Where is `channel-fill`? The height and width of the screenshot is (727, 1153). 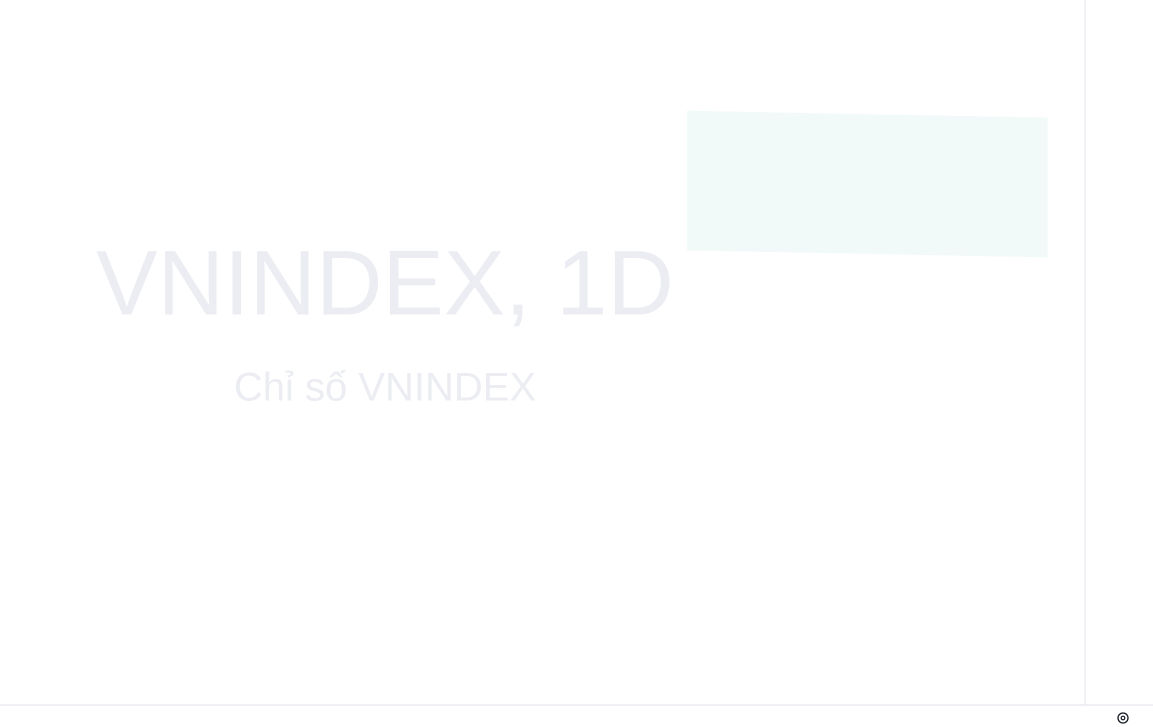
channel-fill is located at coordinates (867, 184).